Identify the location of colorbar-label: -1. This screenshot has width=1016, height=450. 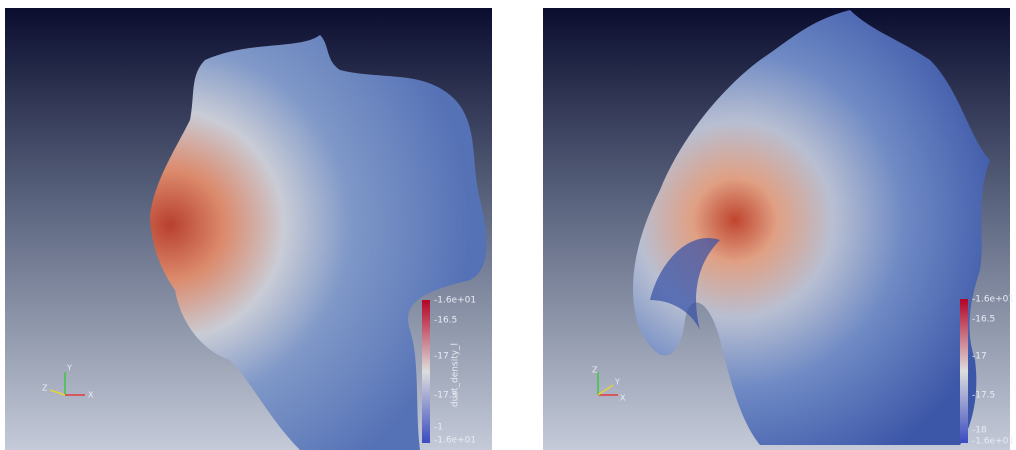
(438, 428).